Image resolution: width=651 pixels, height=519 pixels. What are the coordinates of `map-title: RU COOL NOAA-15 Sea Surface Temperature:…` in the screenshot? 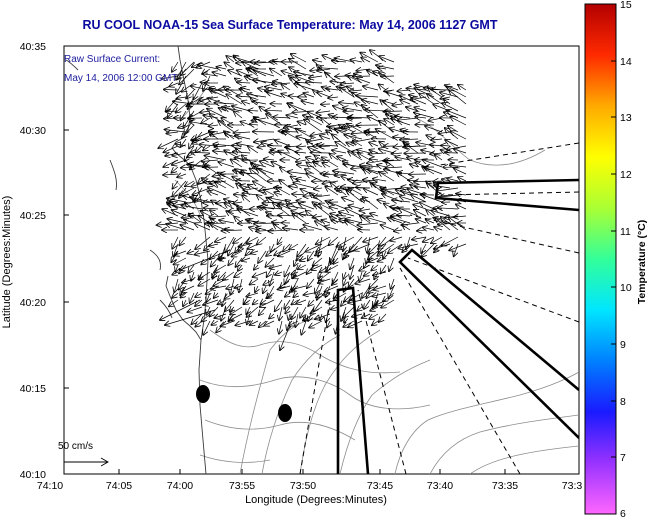 It's located at (290, 25).